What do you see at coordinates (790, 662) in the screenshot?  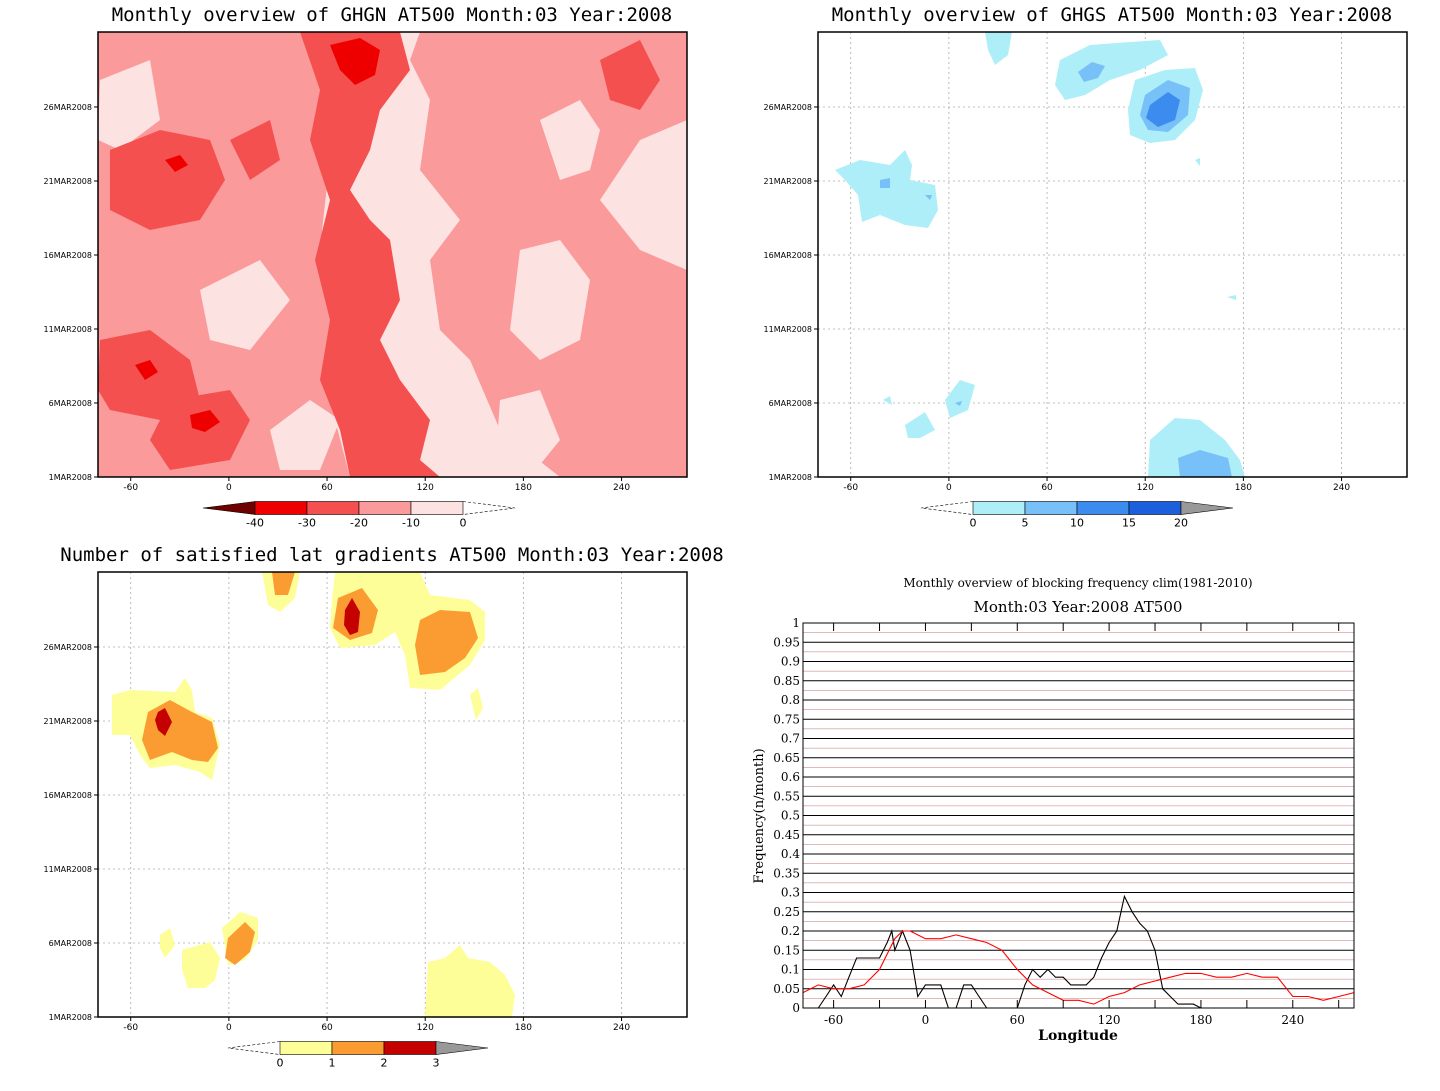 I see `y-tick-label: 0.9` at bounding box center [790, 662].